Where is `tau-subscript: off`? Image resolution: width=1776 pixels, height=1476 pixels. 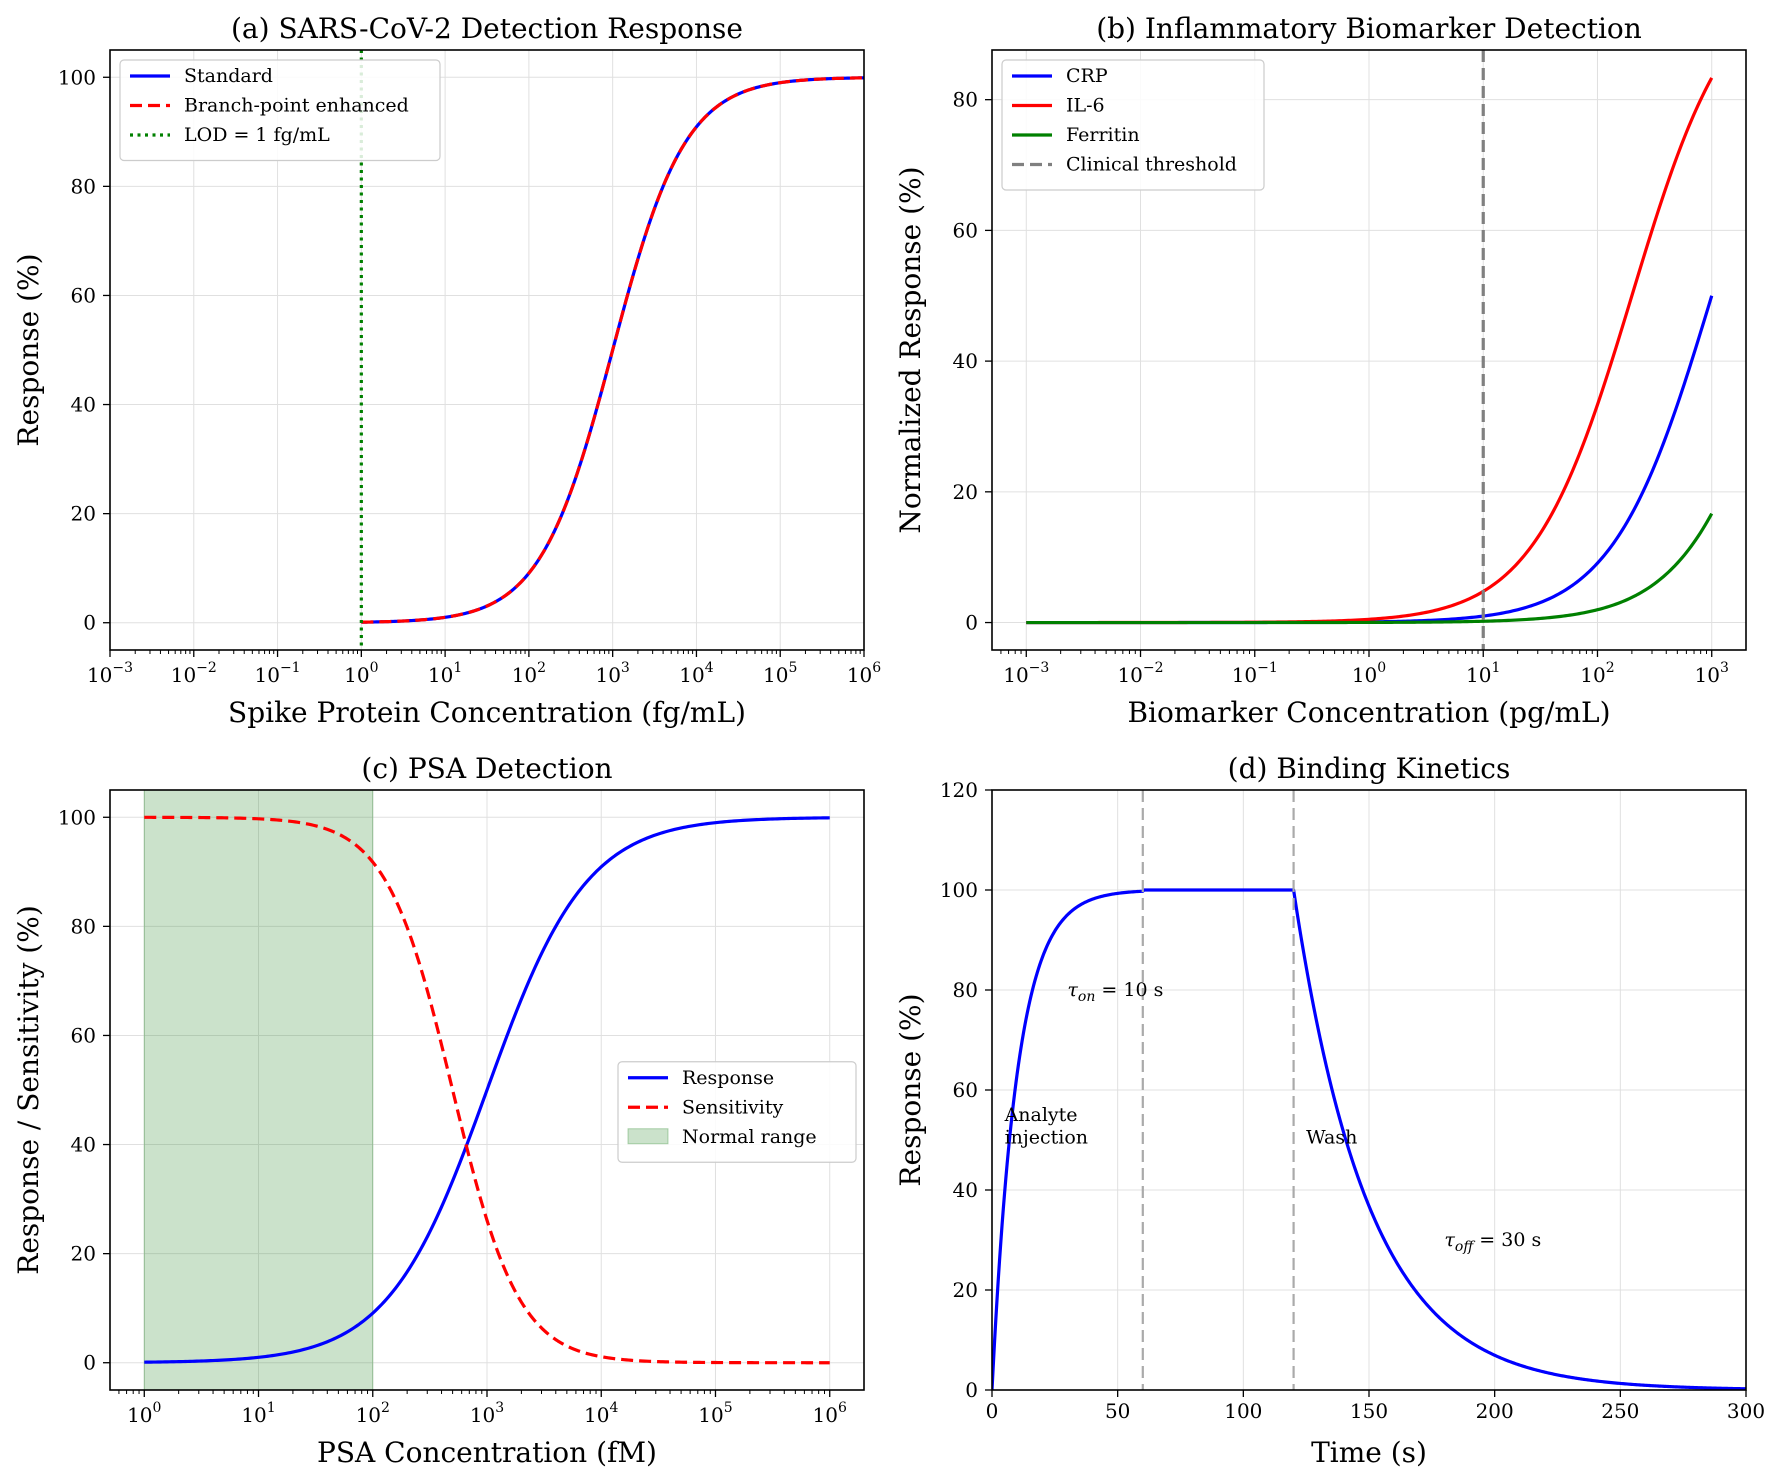
tau-subscript: off is located at coordinates (1465, 1247).